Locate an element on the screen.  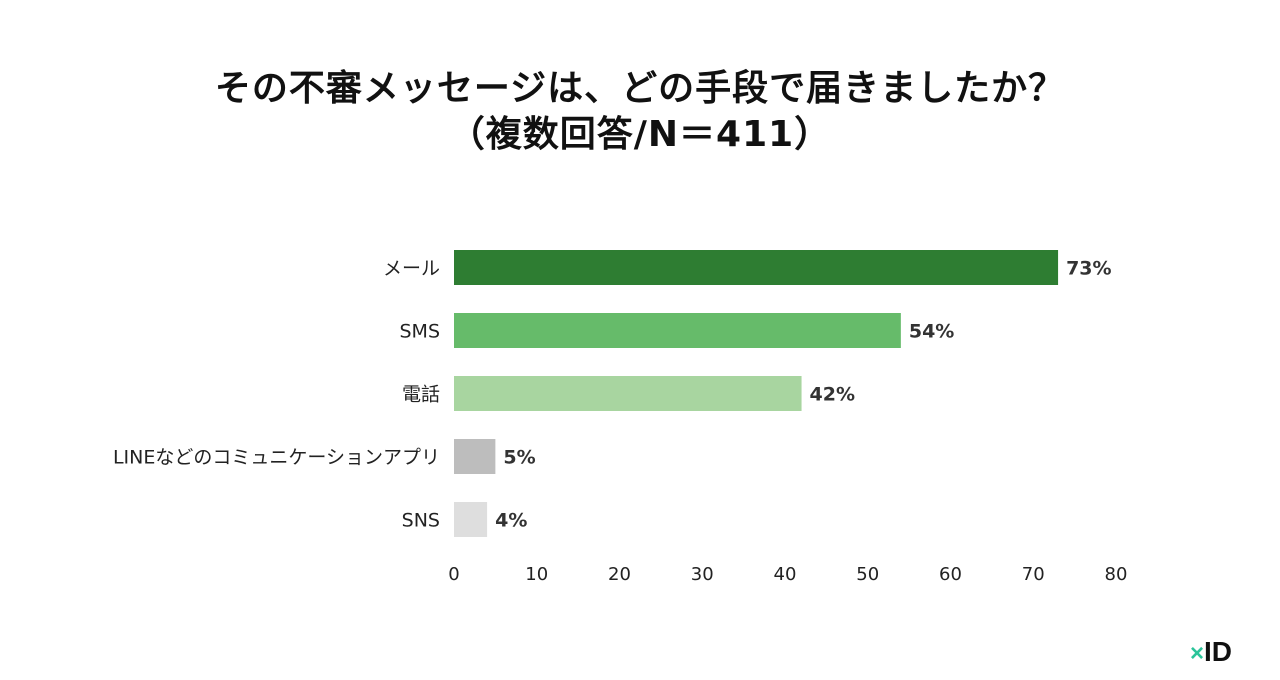
x-tick-label: 10 is located at coordinates (536, 574).